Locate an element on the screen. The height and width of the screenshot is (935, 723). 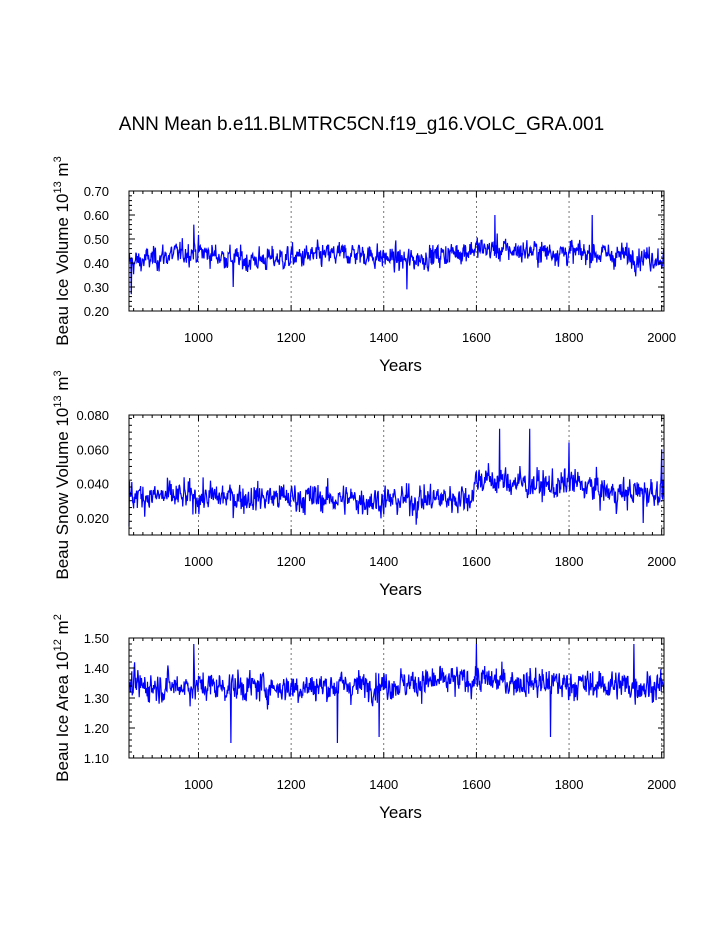
y-tick-label: 0.040 is located at coordinates (92, 484).